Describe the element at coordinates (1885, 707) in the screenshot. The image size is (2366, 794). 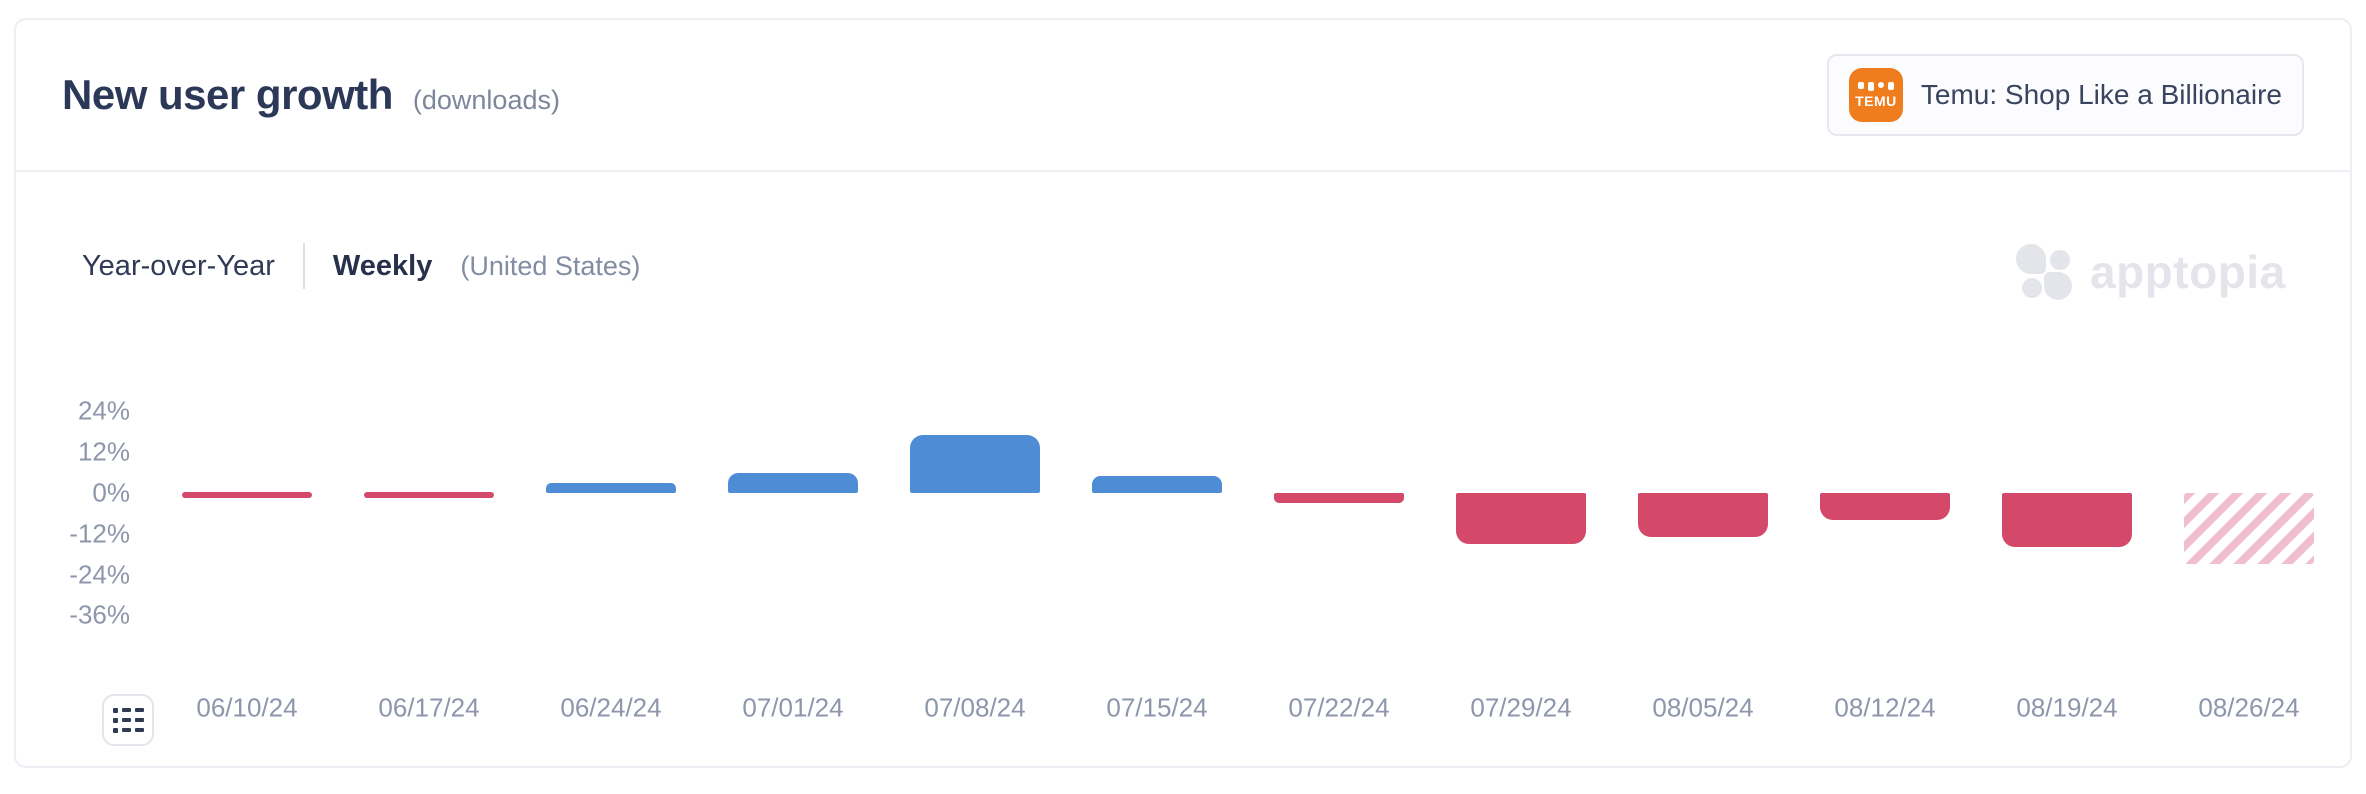
I see `x-axis-tick-label: 08/12/24` at that location.